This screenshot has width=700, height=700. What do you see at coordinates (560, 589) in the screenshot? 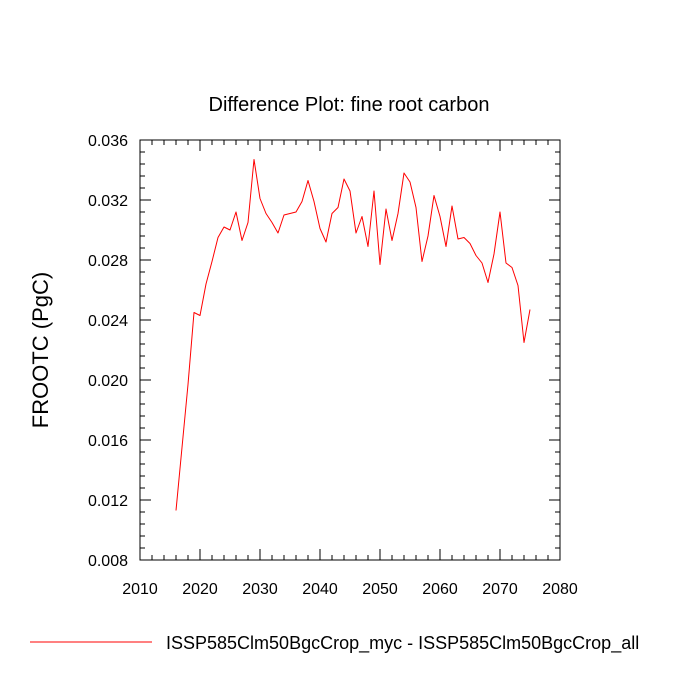
I see `x-tick-label: 2080` at bounding box center [560, 589].